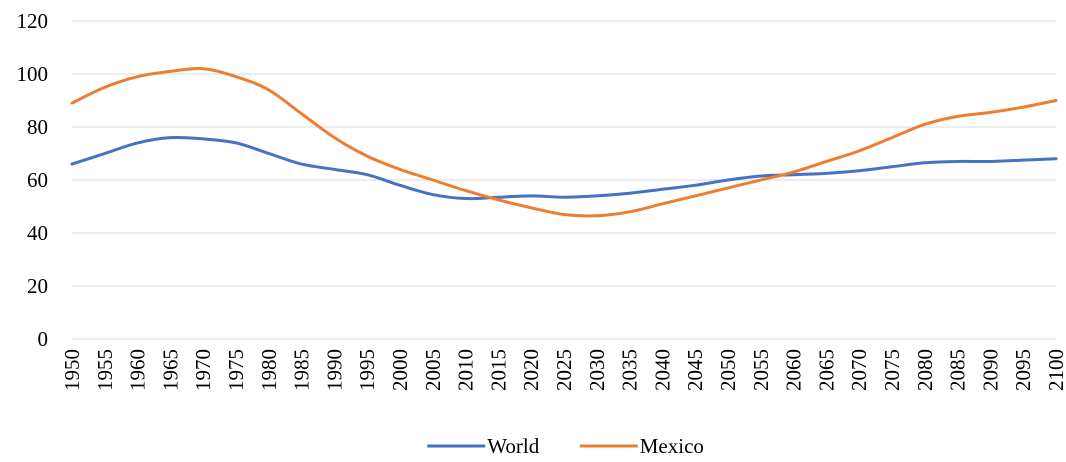 The width and height of the screenshot is (1066, 462). What do you see at coordinates (367, 370) in the screenshot?
I see `x-tick-label: 1995` at bounding box center [367, 370].